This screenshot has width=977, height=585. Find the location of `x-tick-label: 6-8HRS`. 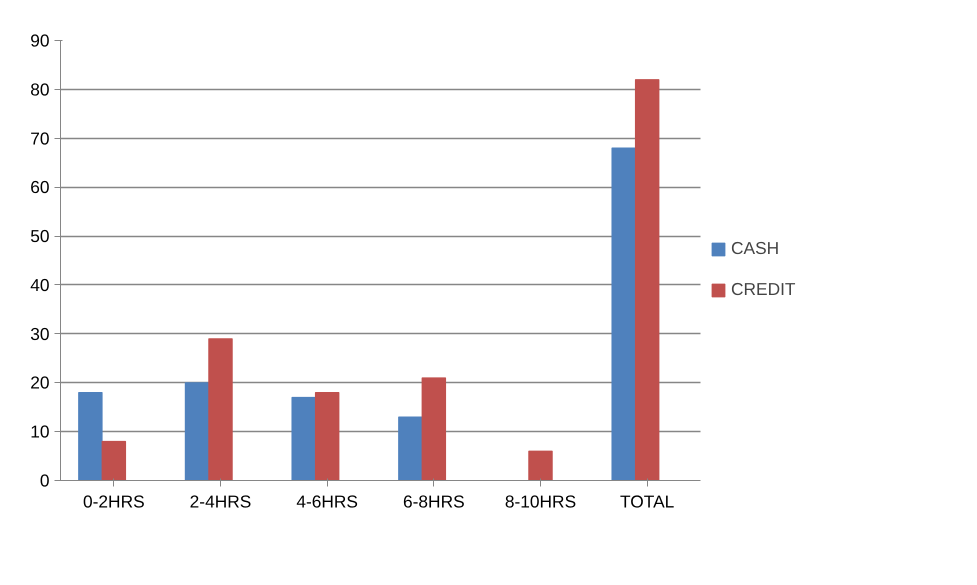

x-tick-label: 6-8HRS is located at coordinates (434, 502).